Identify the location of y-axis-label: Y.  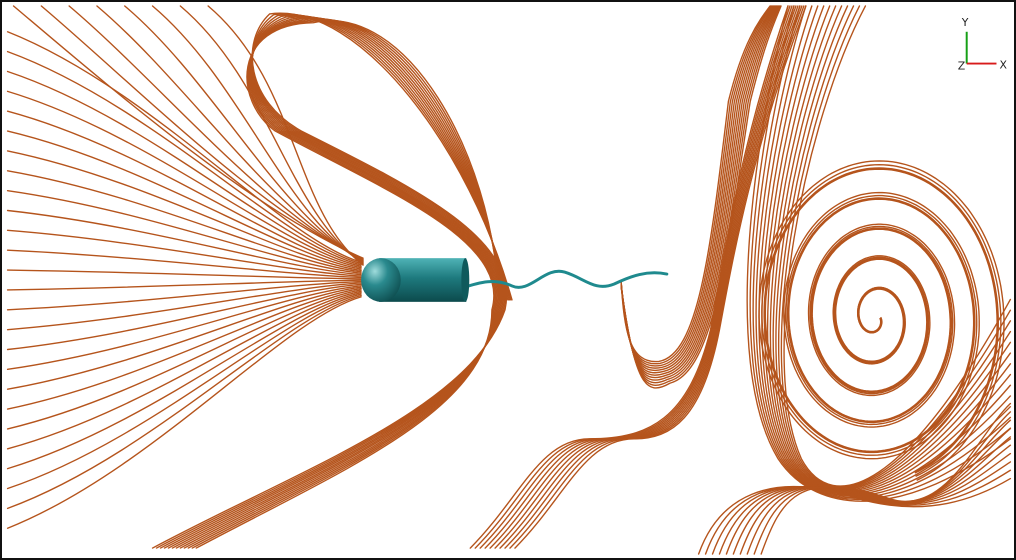
(965, 22).